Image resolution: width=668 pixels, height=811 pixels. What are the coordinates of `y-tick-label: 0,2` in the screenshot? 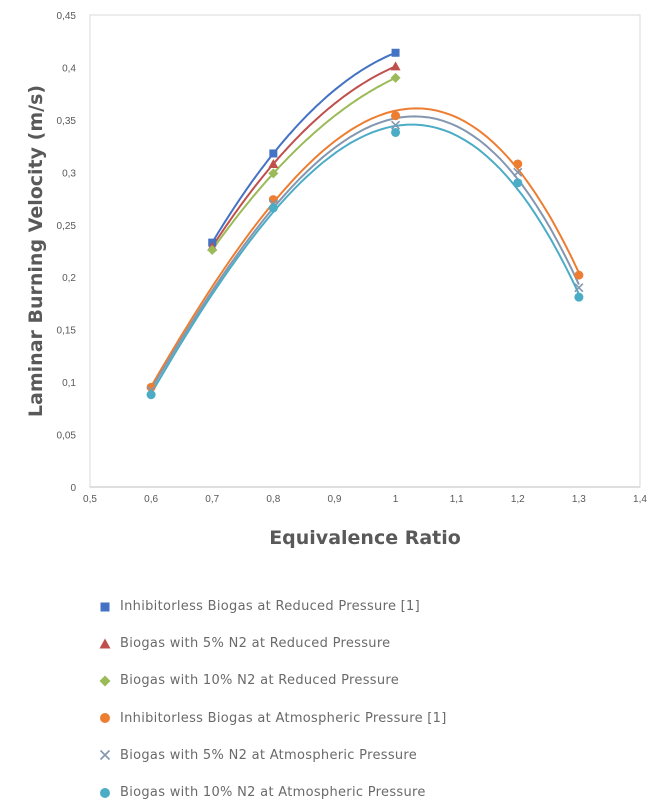 It's located at (69, 278).